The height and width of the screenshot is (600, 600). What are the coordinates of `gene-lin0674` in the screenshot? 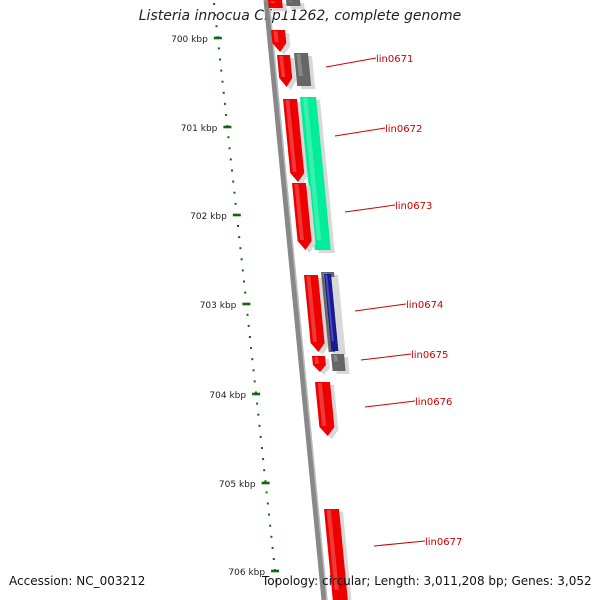 It's located at (331, 312).